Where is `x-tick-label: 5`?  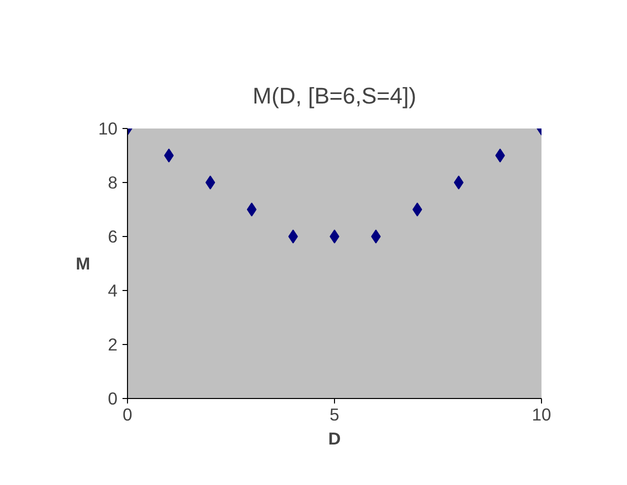 x-tick-label: 5 is located at coordinates (335, 414).